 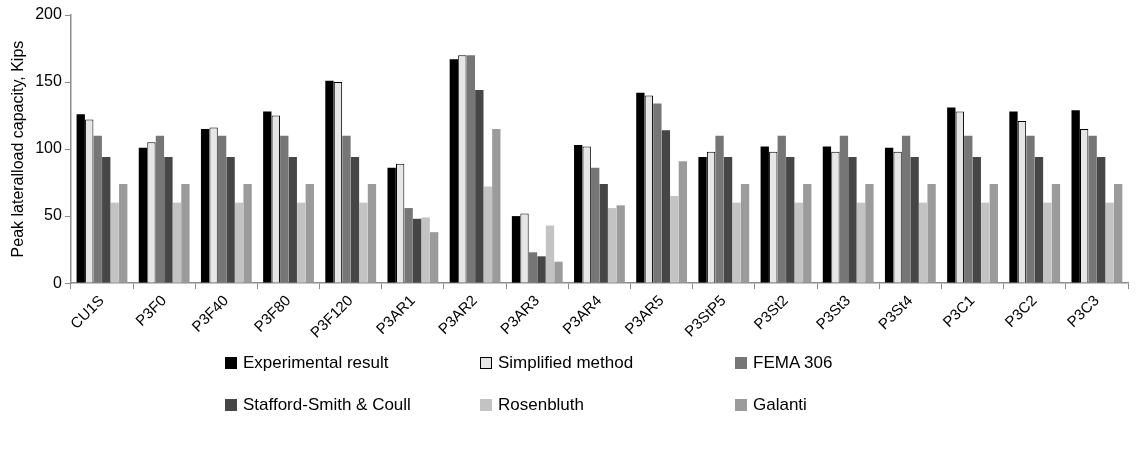 What do you see at coordinates (48, 14) in the screenshot?
I see `y-tick-label: 200` at bounding box center [48, 14].